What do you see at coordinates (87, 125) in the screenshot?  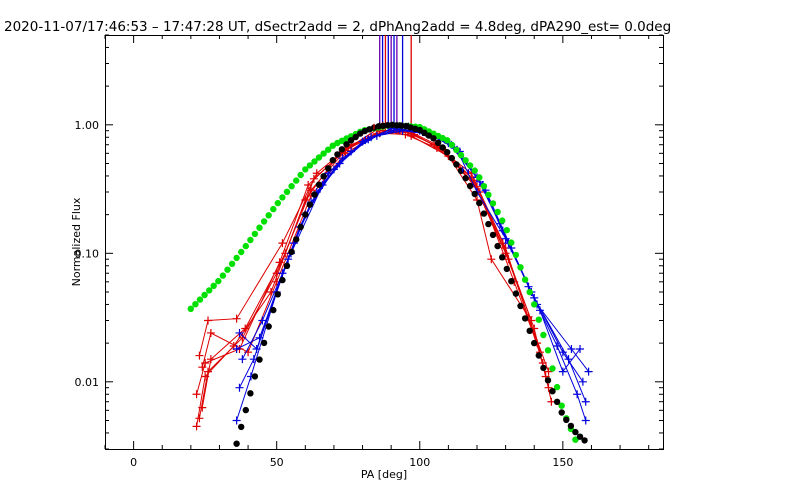 I see `y-tick-label: 1.00` at bounding box center [87, 125].